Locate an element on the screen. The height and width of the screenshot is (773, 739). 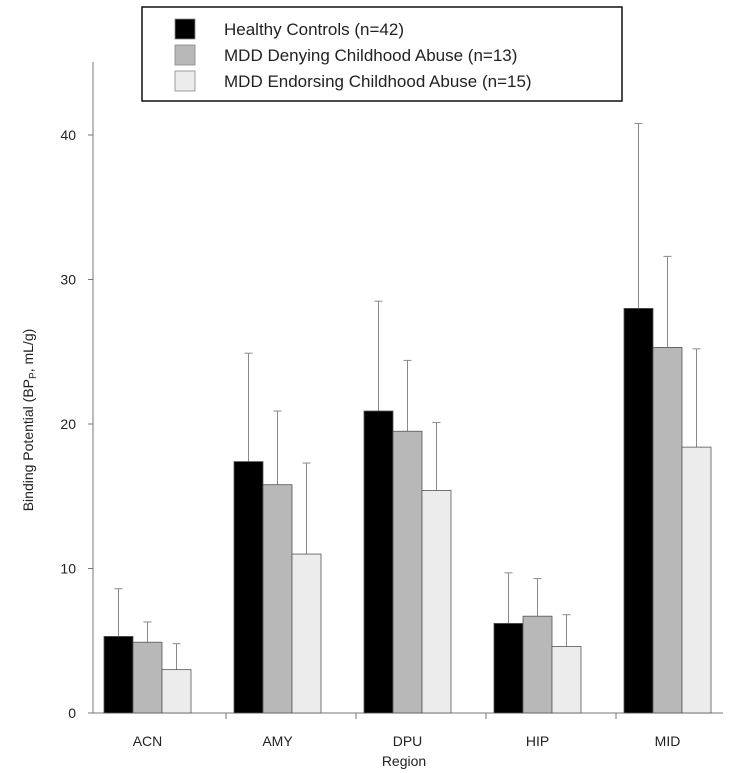
y-axis-title: Binding Potential (BPP, mL/g) is located at coordinates (29, 420).